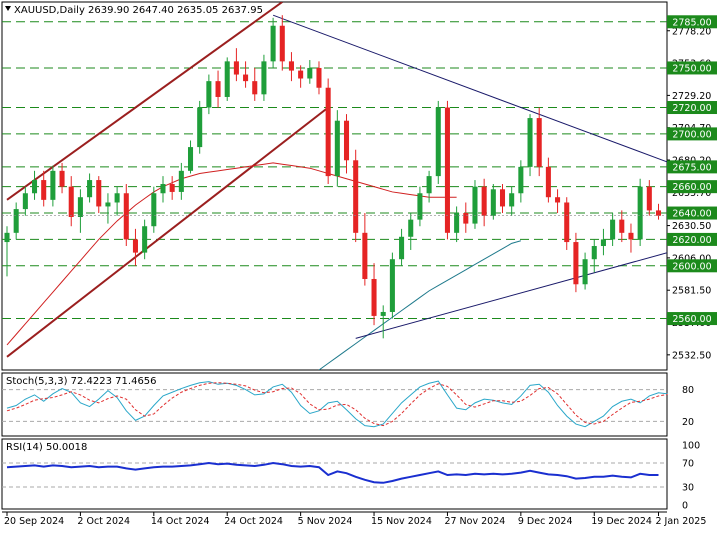 The height and width of the screenshot is (535, 723). I want to click on y-tick-label: 2729.20, so click(691, 96).